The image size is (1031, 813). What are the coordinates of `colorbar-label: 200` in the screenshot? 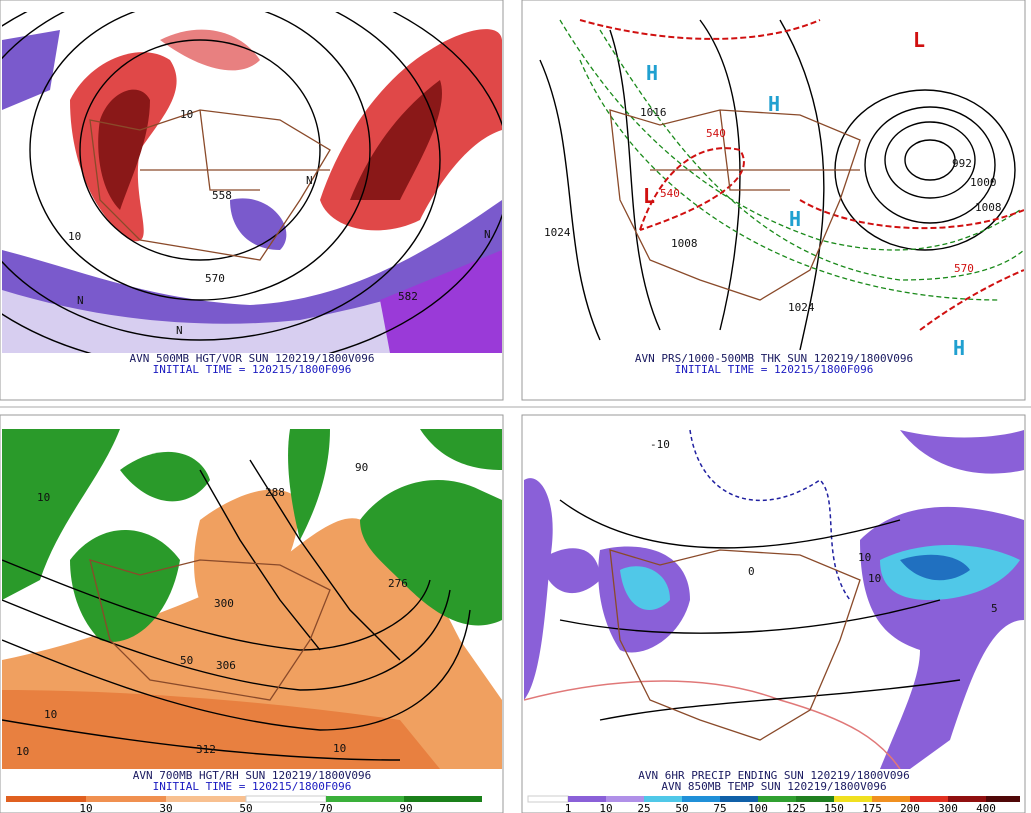 It's located at (910, 807).